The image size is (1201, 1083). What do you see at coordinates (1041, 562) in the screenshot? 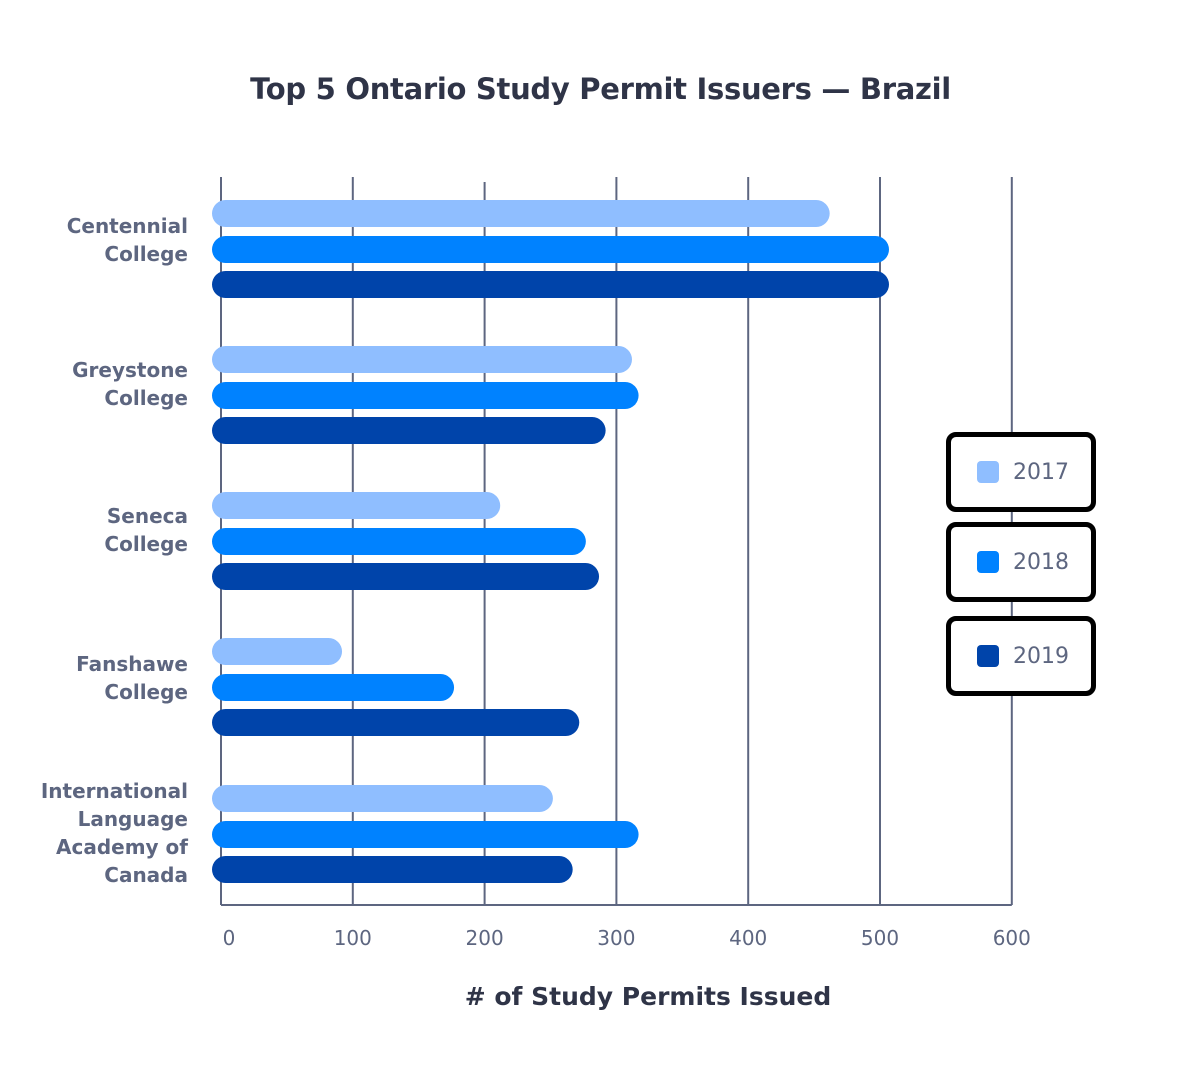
I see `legend-label: 2018` at bounding box center [1041, 562].